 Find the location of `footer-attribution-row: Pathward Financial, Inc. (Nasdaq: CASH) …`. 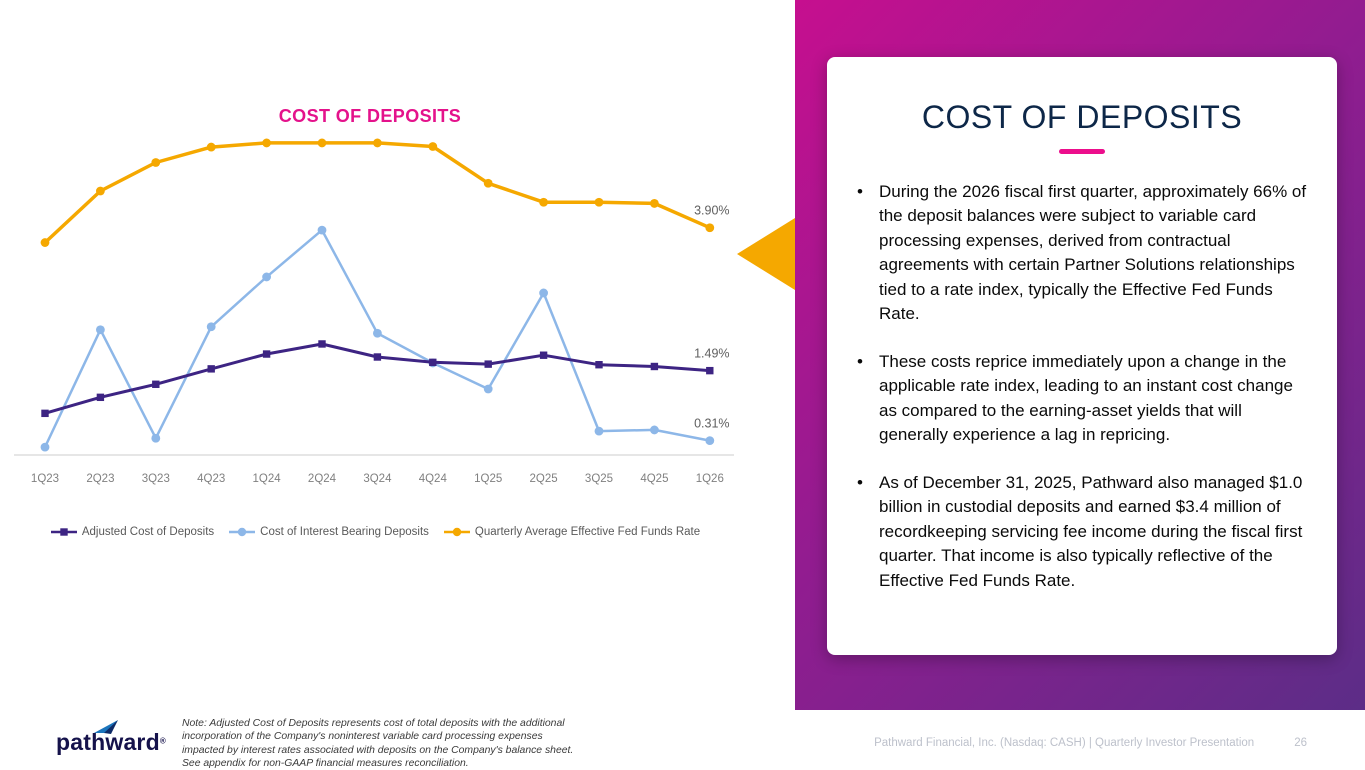

footer-attribution-row: Pathward Financial, Inc. (Nasdaq: CASH) … is located at coordinates (1090, 743).